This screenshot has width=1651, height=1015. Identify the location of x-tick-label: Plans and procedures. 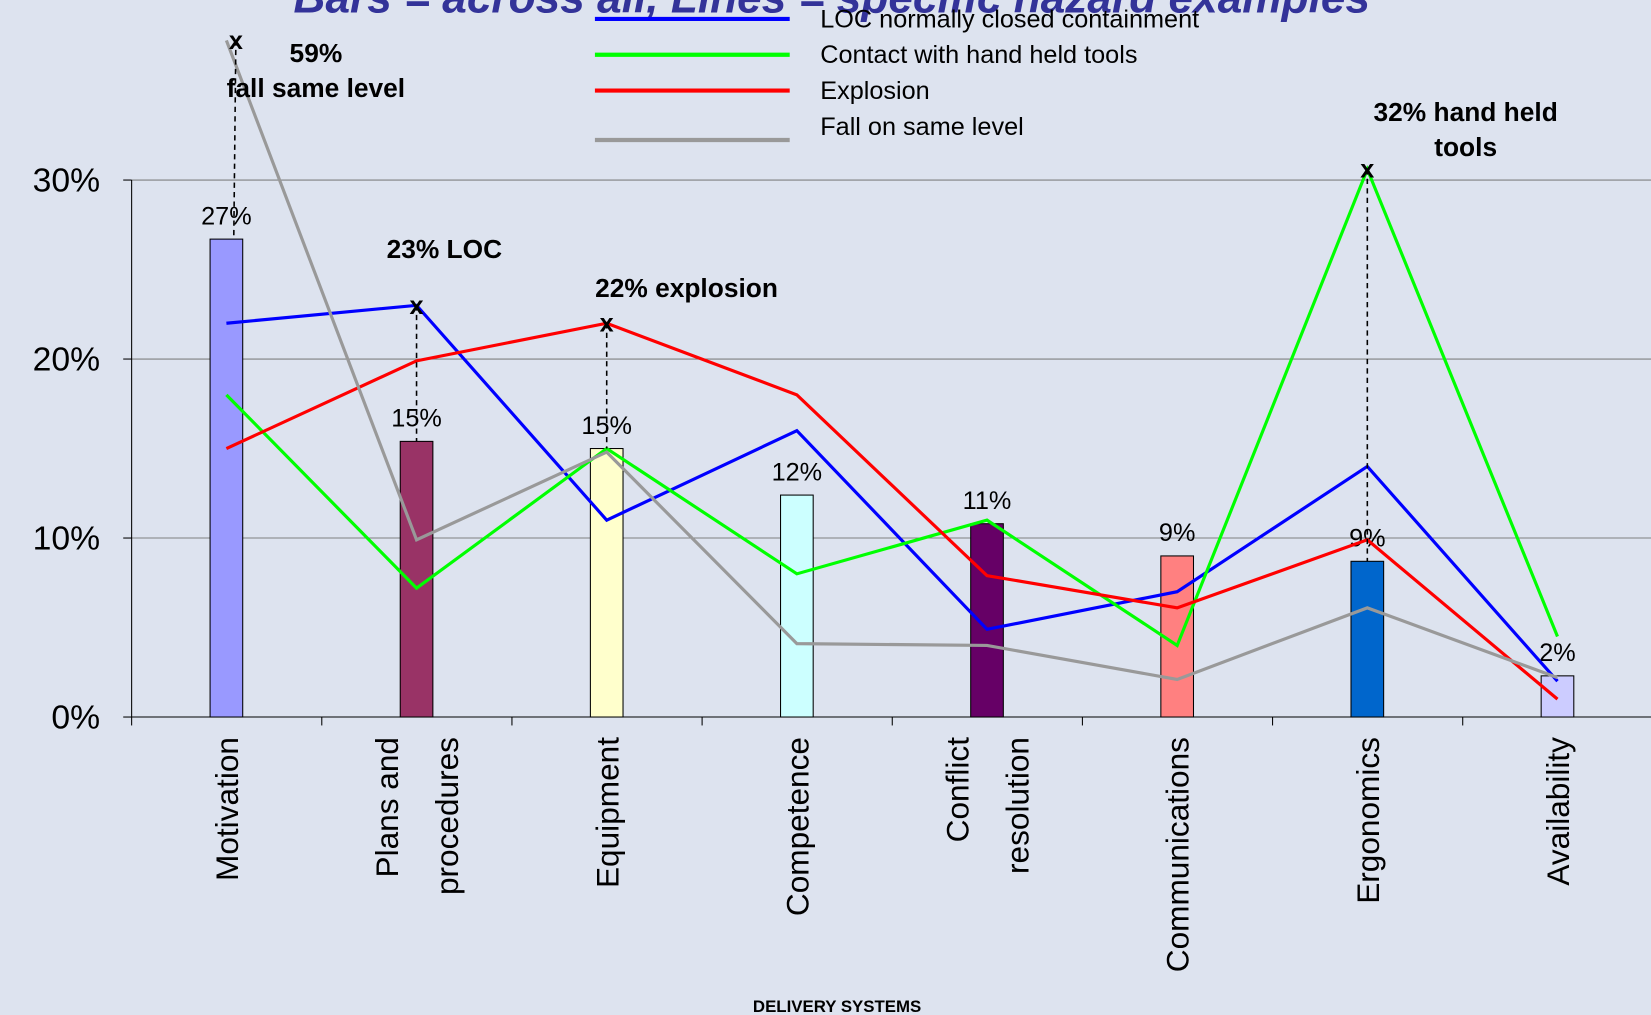
(417, 816).